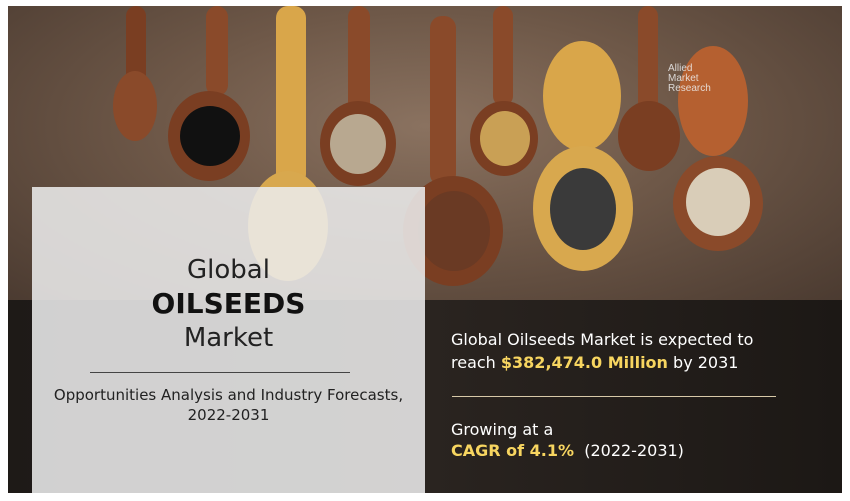  I want to click on text: reach, so click(473, 362).